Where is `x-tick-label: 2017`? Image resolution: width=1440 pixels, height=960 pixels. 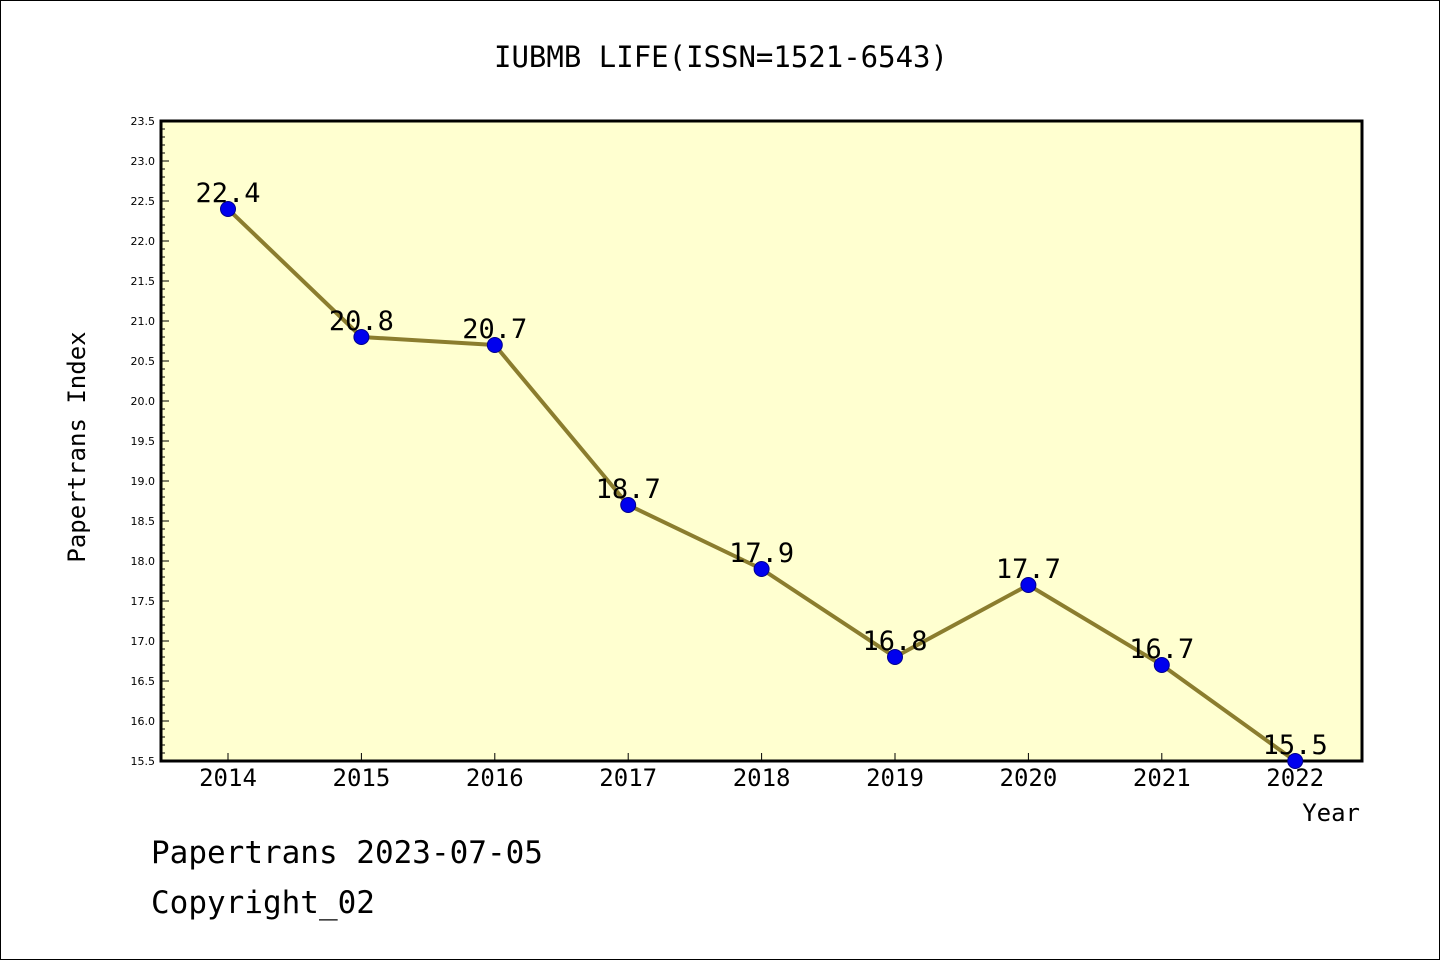 x-tick-label: 2017 is located at coordinates (628, 778).